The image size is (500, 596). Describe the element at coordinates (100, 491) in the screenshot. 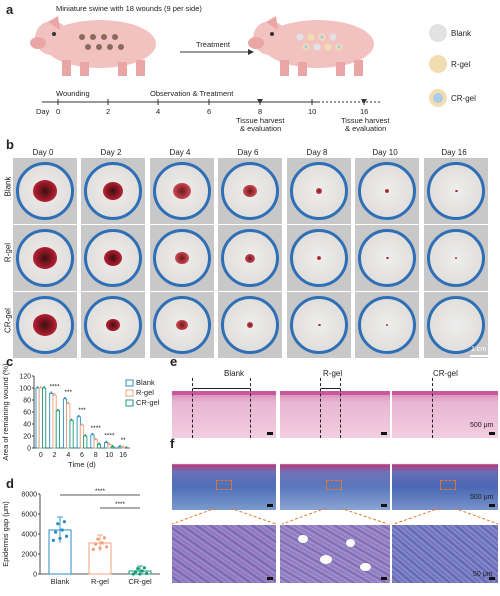

I see `d-sig-mark-1: ****` at that location.